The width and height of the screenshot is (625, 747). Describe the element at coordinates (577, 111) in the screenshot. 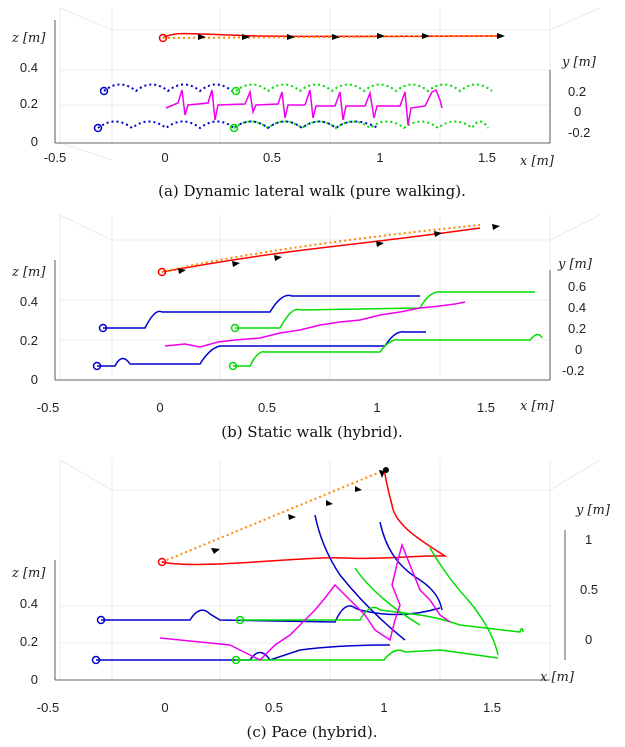

I see `panel-a-ytick: 0` at that location.